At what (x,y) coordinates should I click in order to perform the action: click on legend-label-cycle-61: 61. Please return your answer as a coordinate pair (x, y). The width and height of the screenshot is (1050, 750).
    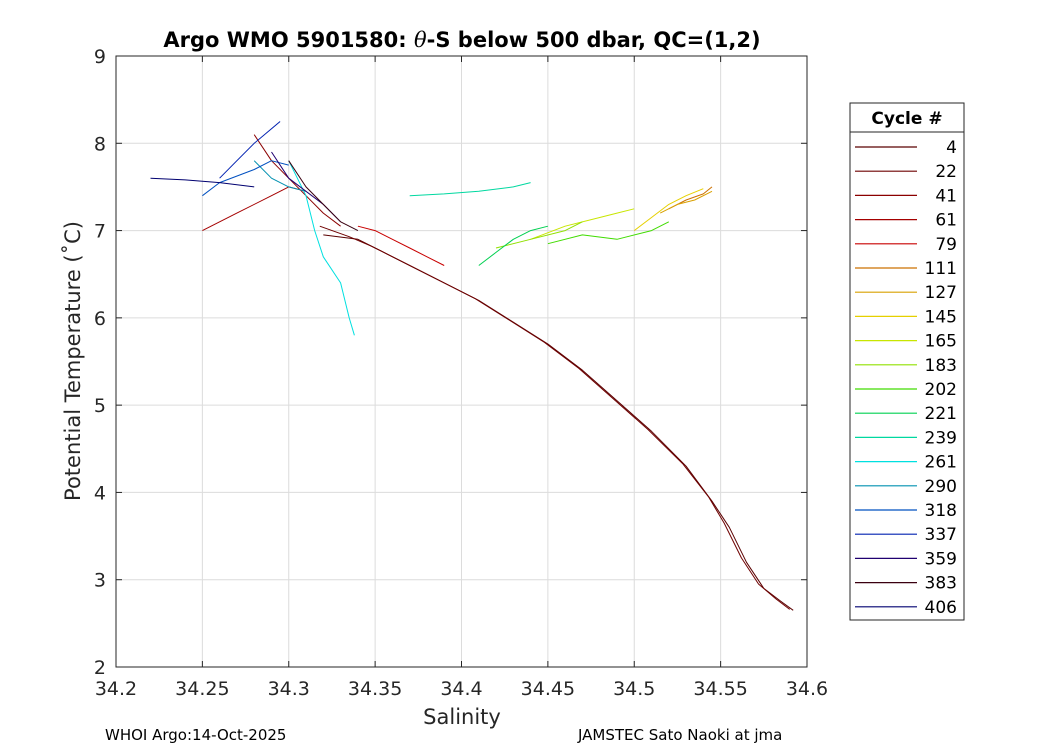
    Looking at the image, I should click on (946, 221).